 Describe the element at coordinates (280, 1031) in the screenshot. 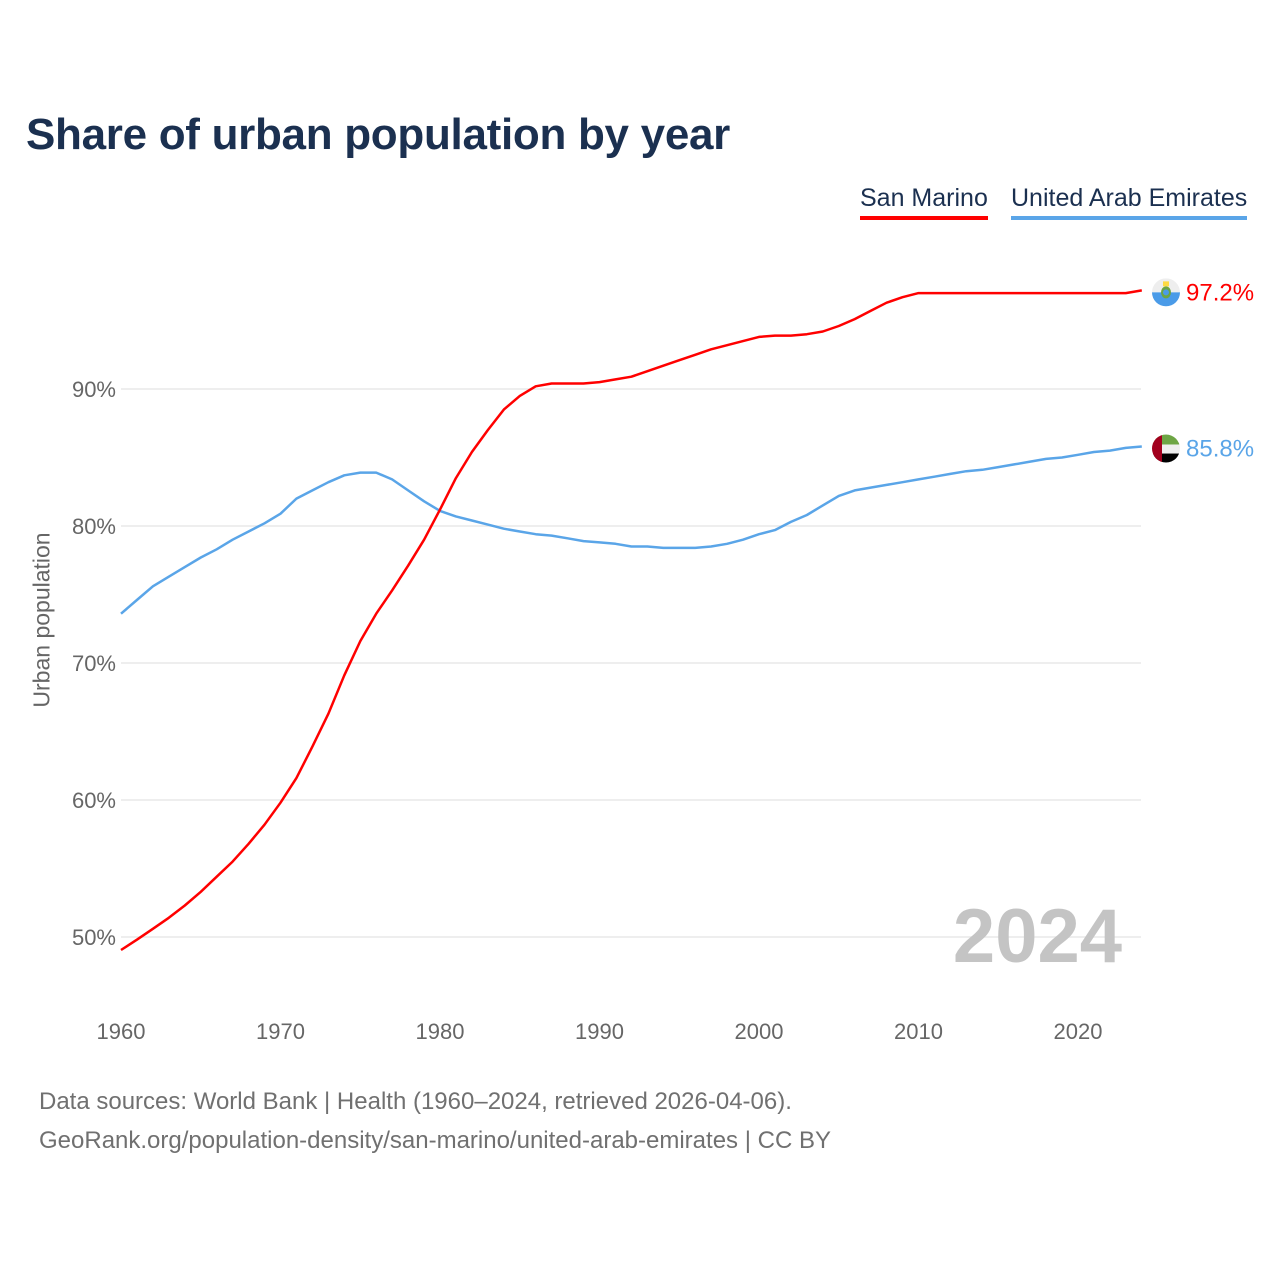

I see `x-tick-label: 1970` at that location.